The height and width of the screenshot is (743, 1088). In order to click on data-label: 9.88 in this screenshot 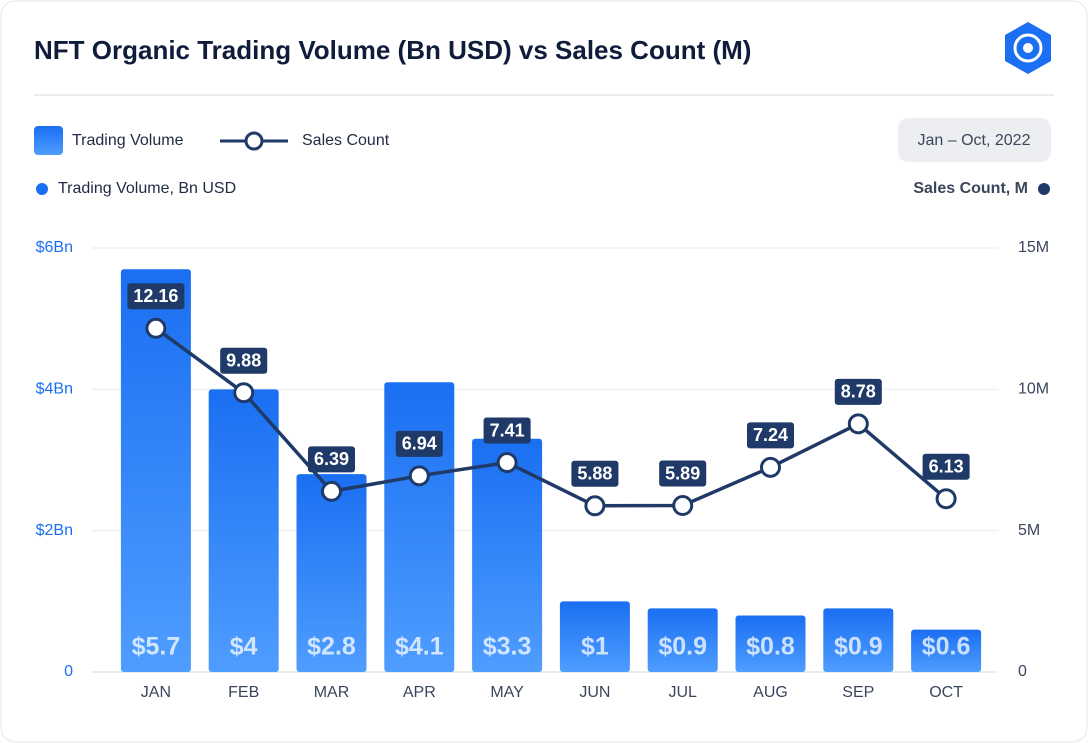, I will do `click(243, 360)`.